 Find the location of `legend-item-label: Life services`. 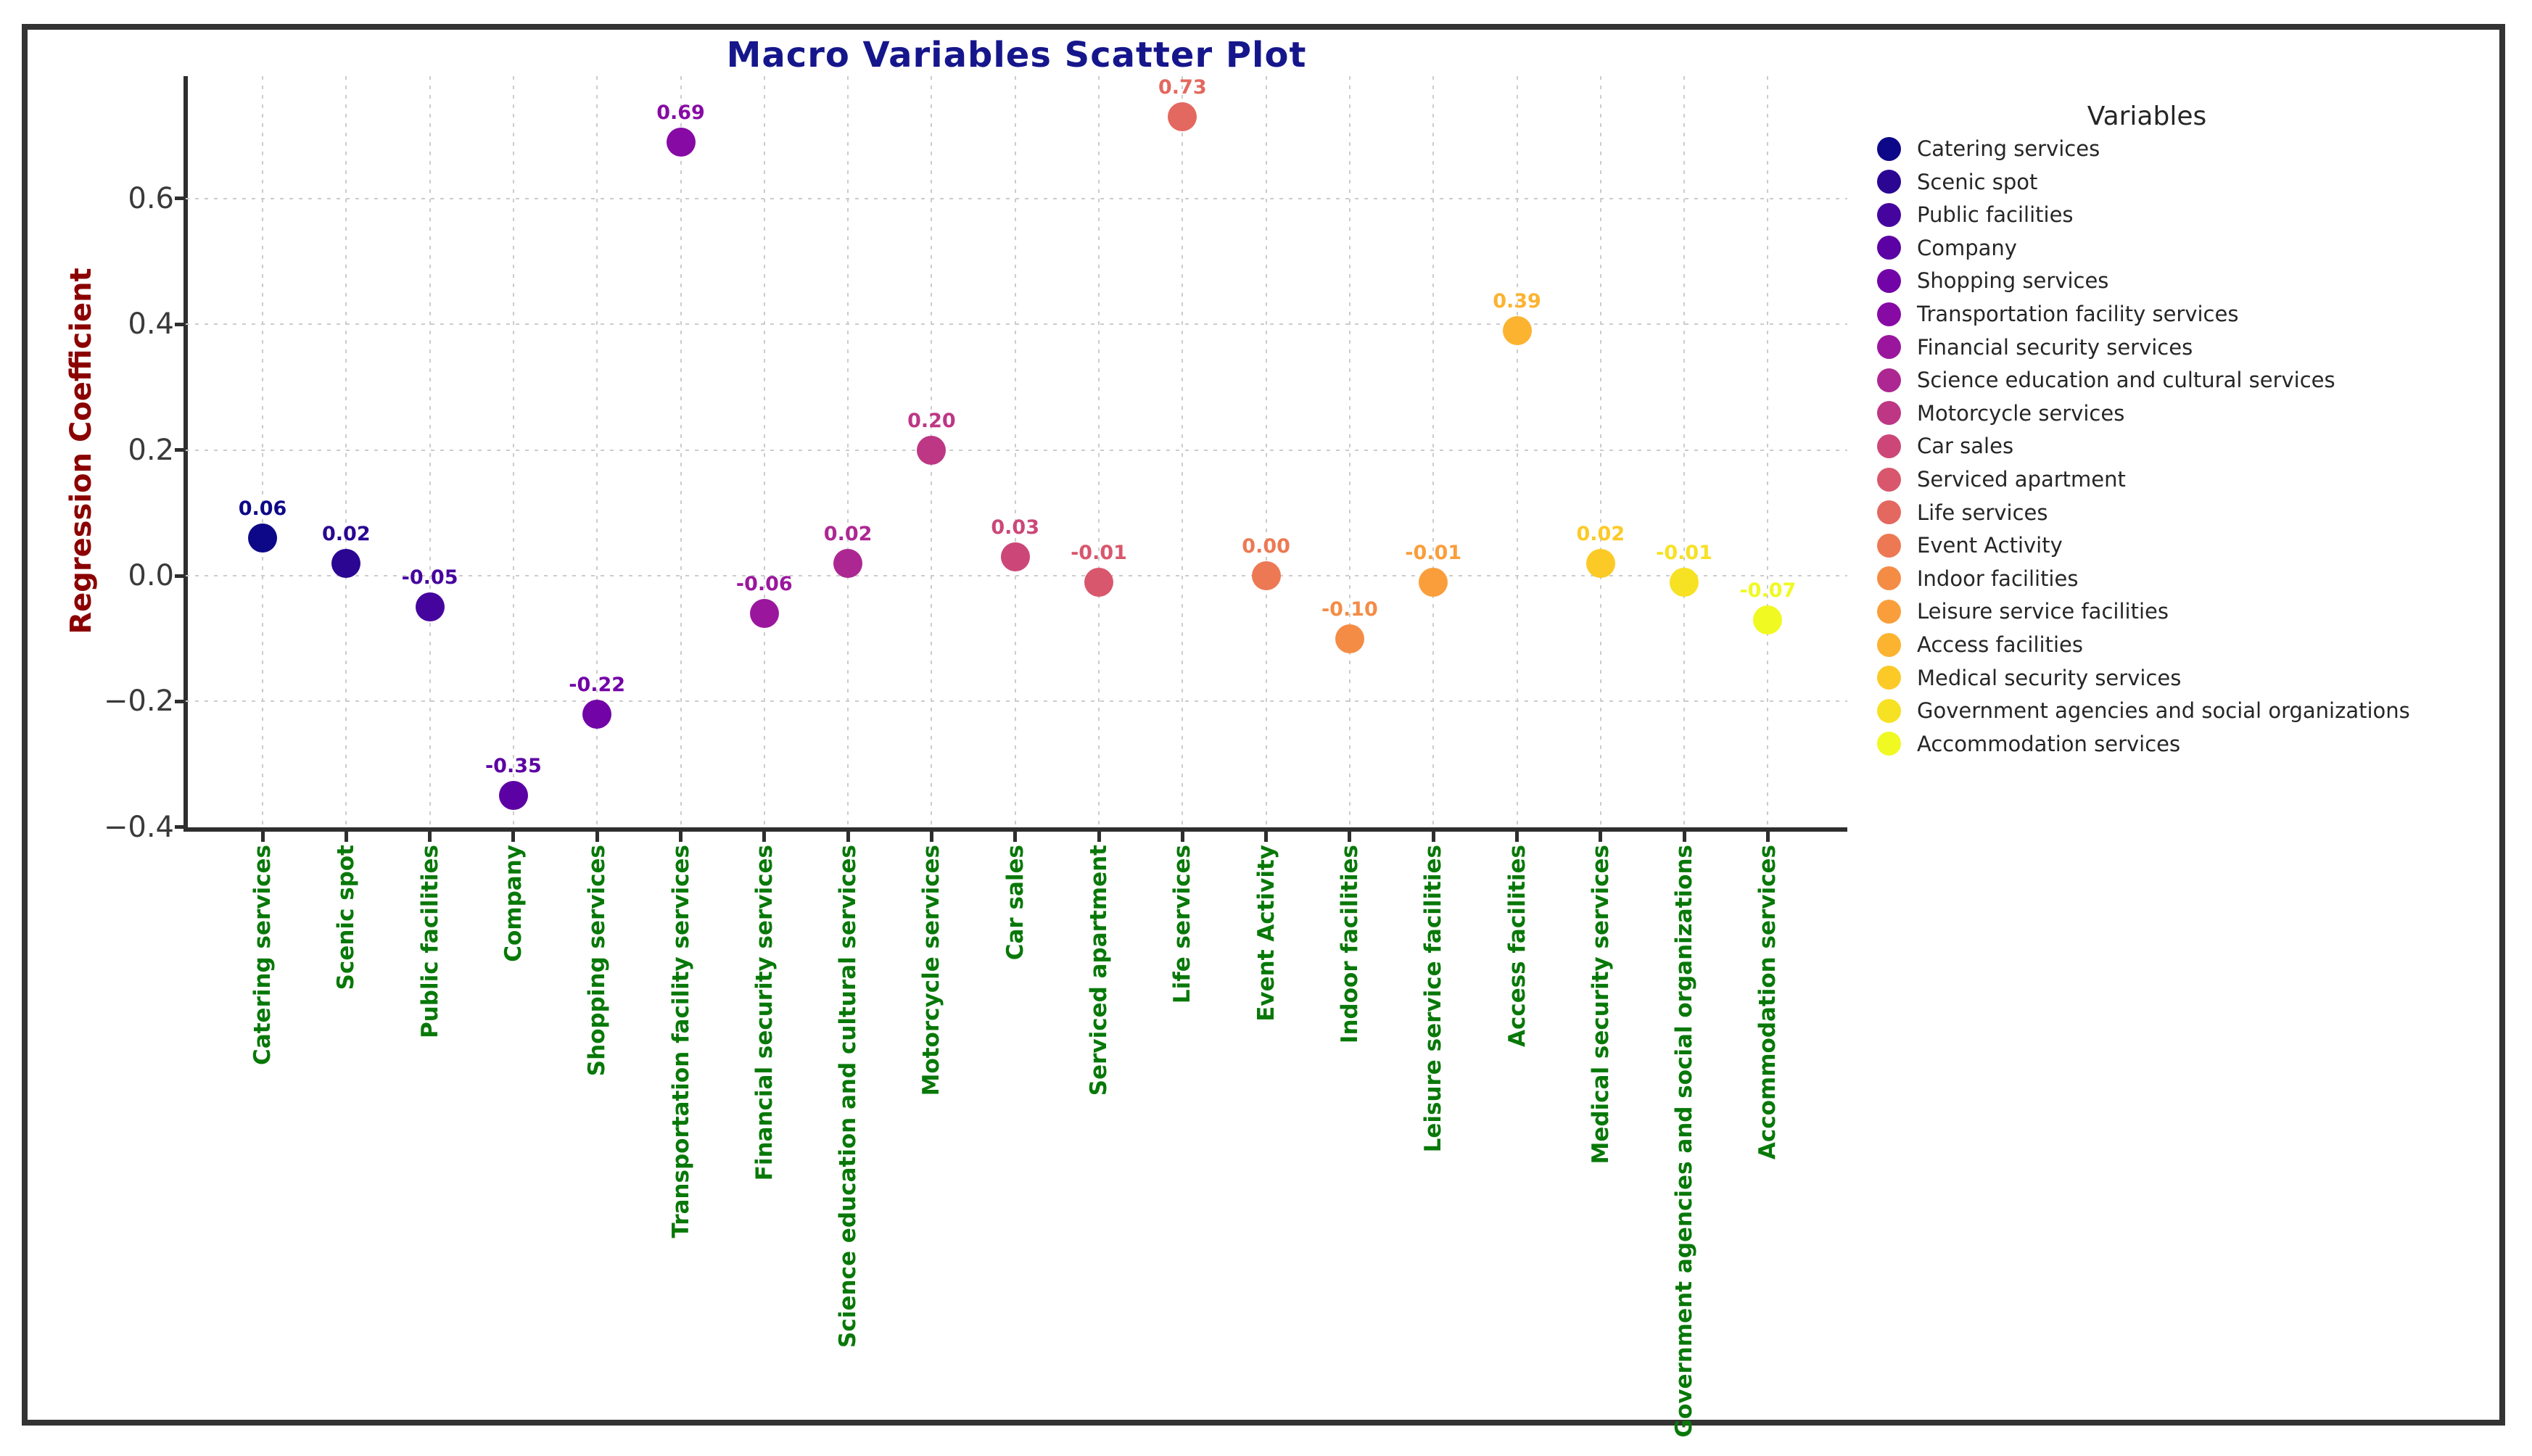

legend-item-label: Life services is located at coordinates (1982, 512).